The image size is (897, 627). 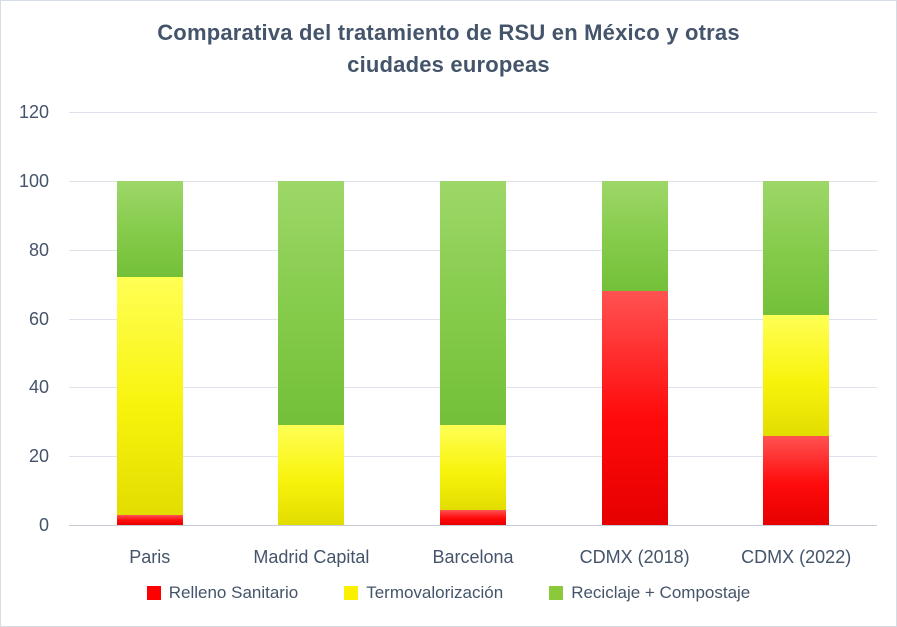 What do you see at coordinates (435, 592) in the screenshot?
I see `legend-label: Termovalorización` at bounding box center [435, 592].